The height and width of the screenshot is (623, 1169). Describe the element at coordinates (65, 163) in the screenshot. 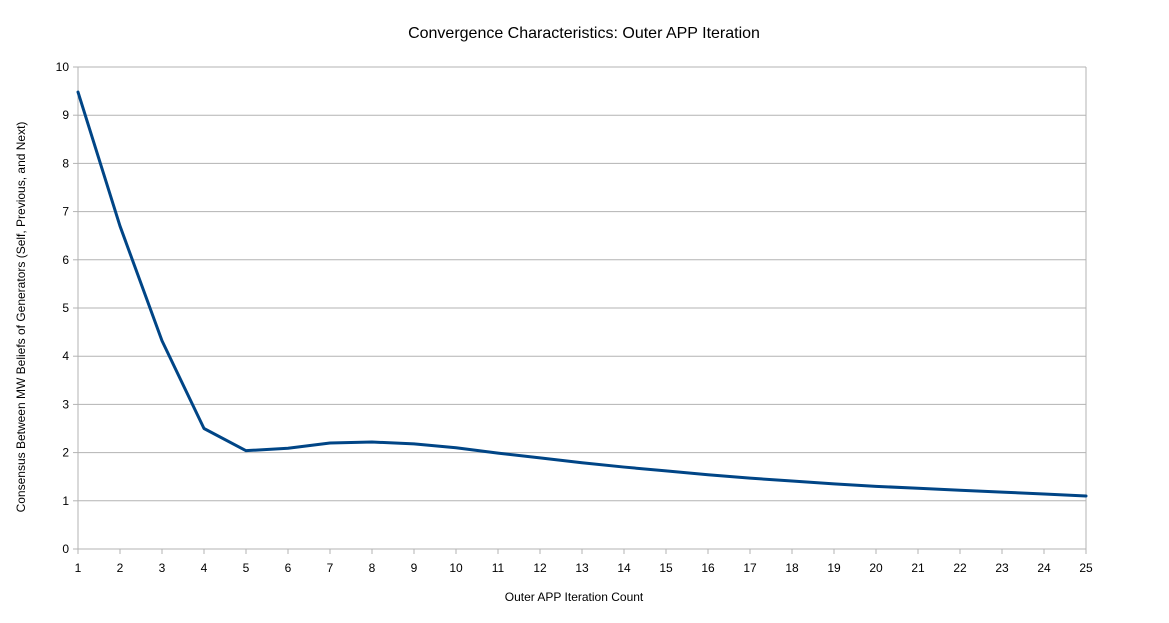

I see `y-tick-label: 8` at that location.